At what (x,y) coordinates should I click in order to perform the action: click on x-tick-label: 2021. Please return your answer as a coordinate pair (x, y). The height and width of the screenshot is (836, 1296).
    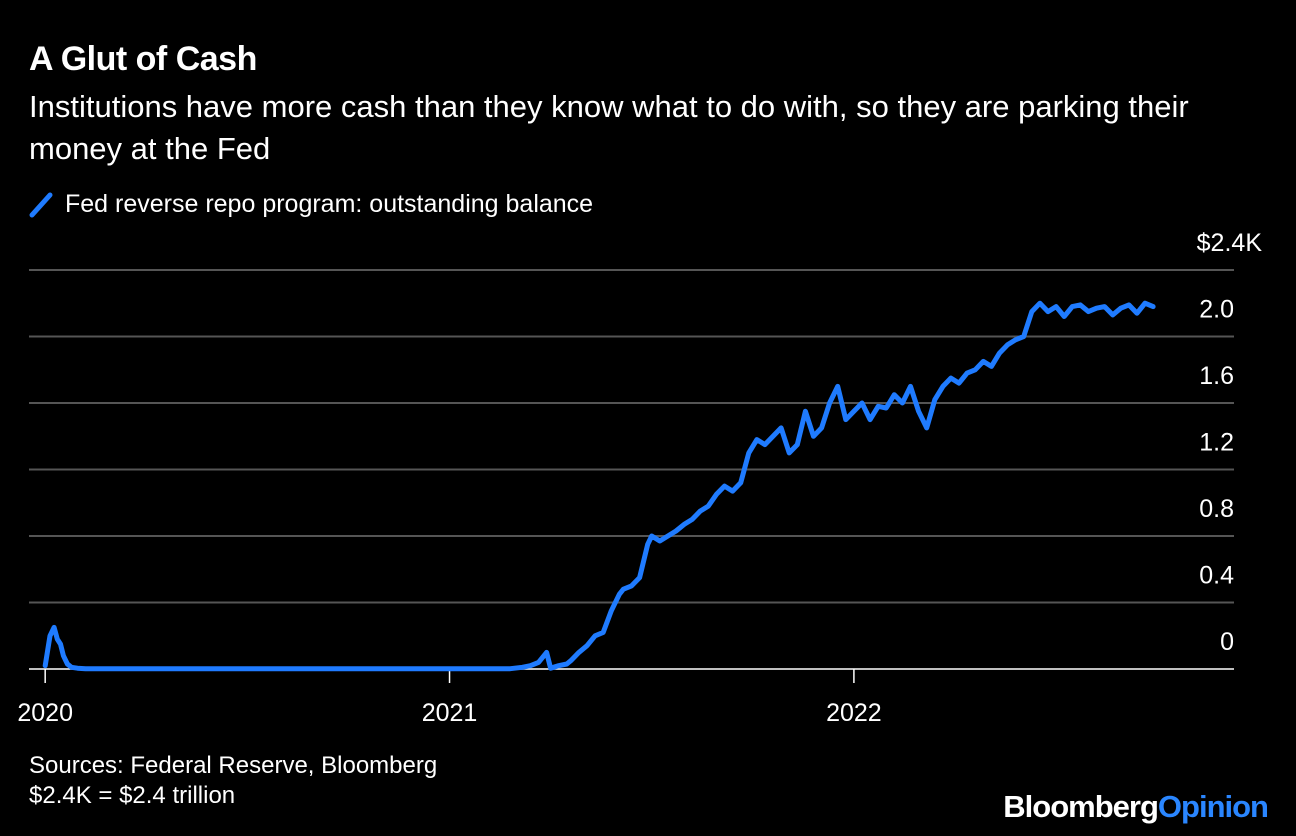
    Looking at the image, I should click on (450, 713).